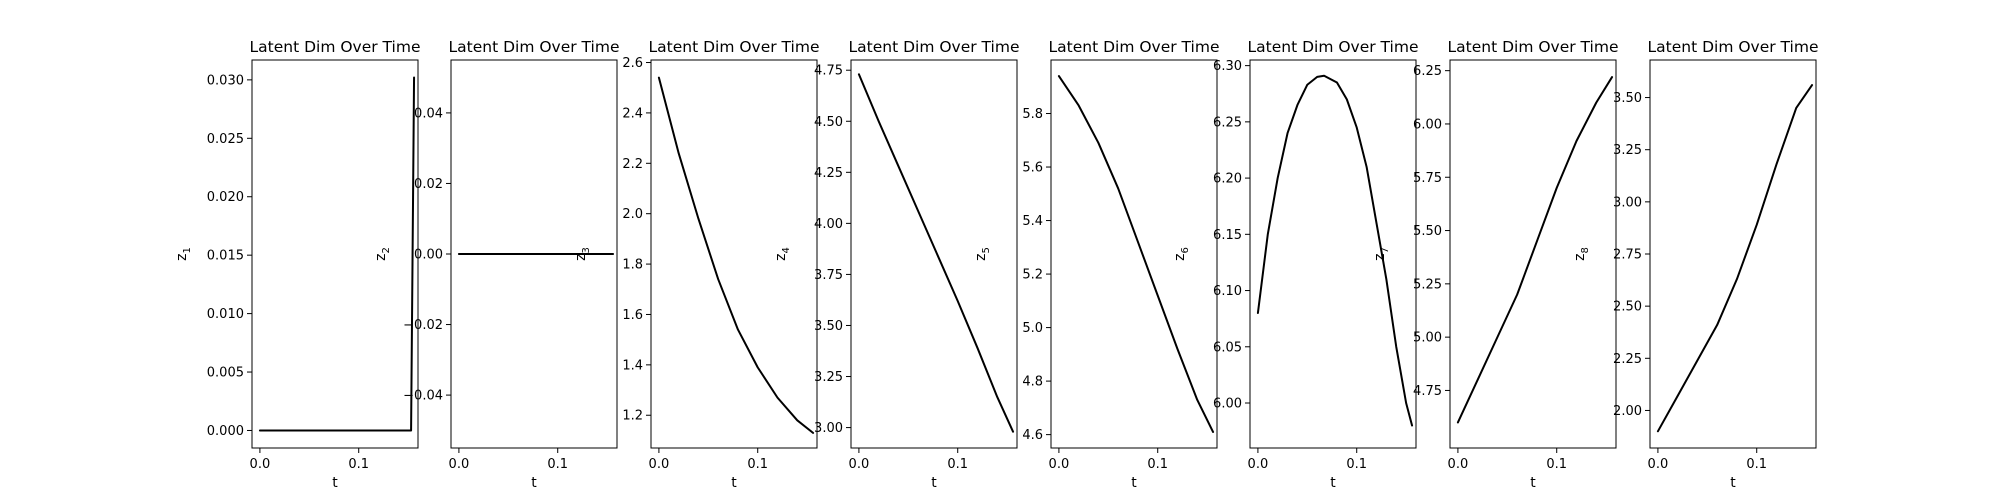 The width and height of the screenshot is (2000, 500). What do you see at coordinates (1585, 250) in the screenshot?
I see `y-axis-label-subscript: 8` at bounding box center [1585, 250].